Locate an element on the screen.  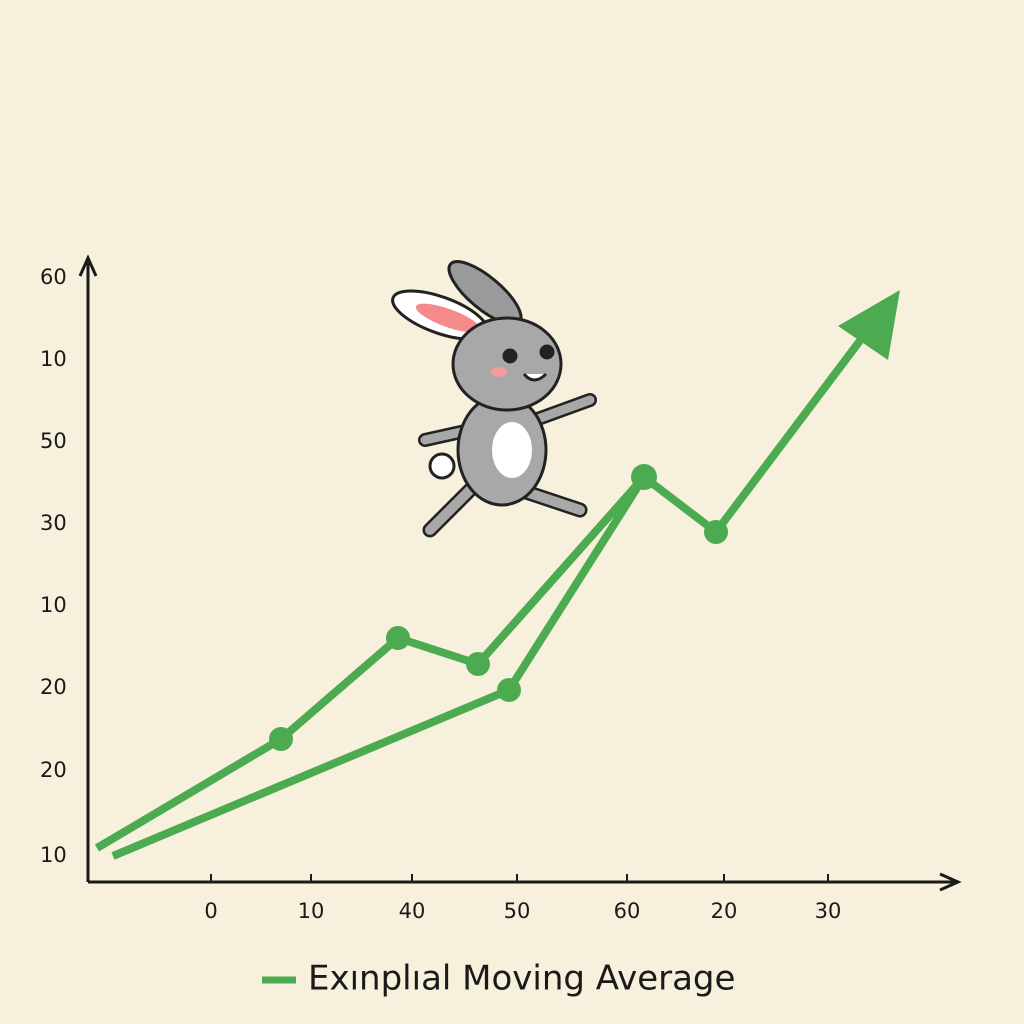
y-tick-label: 60 is located at coordinates (53, 277).